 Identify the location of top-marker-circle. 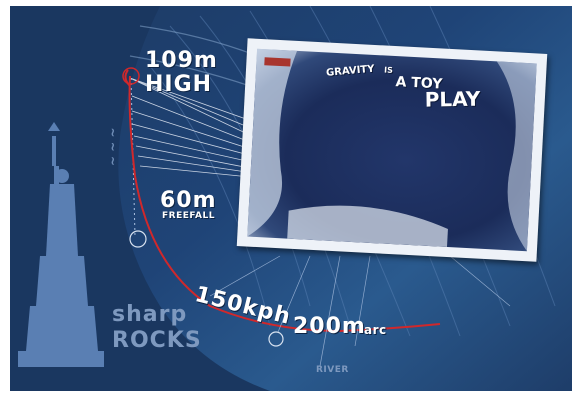
(131, 76).